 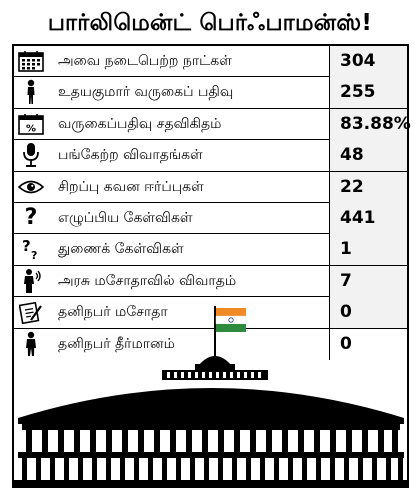 What do you see at coordinates (31, 217) in the screenshot?
I see `question-mark-icon: ?` at bounding box center [31, 217].